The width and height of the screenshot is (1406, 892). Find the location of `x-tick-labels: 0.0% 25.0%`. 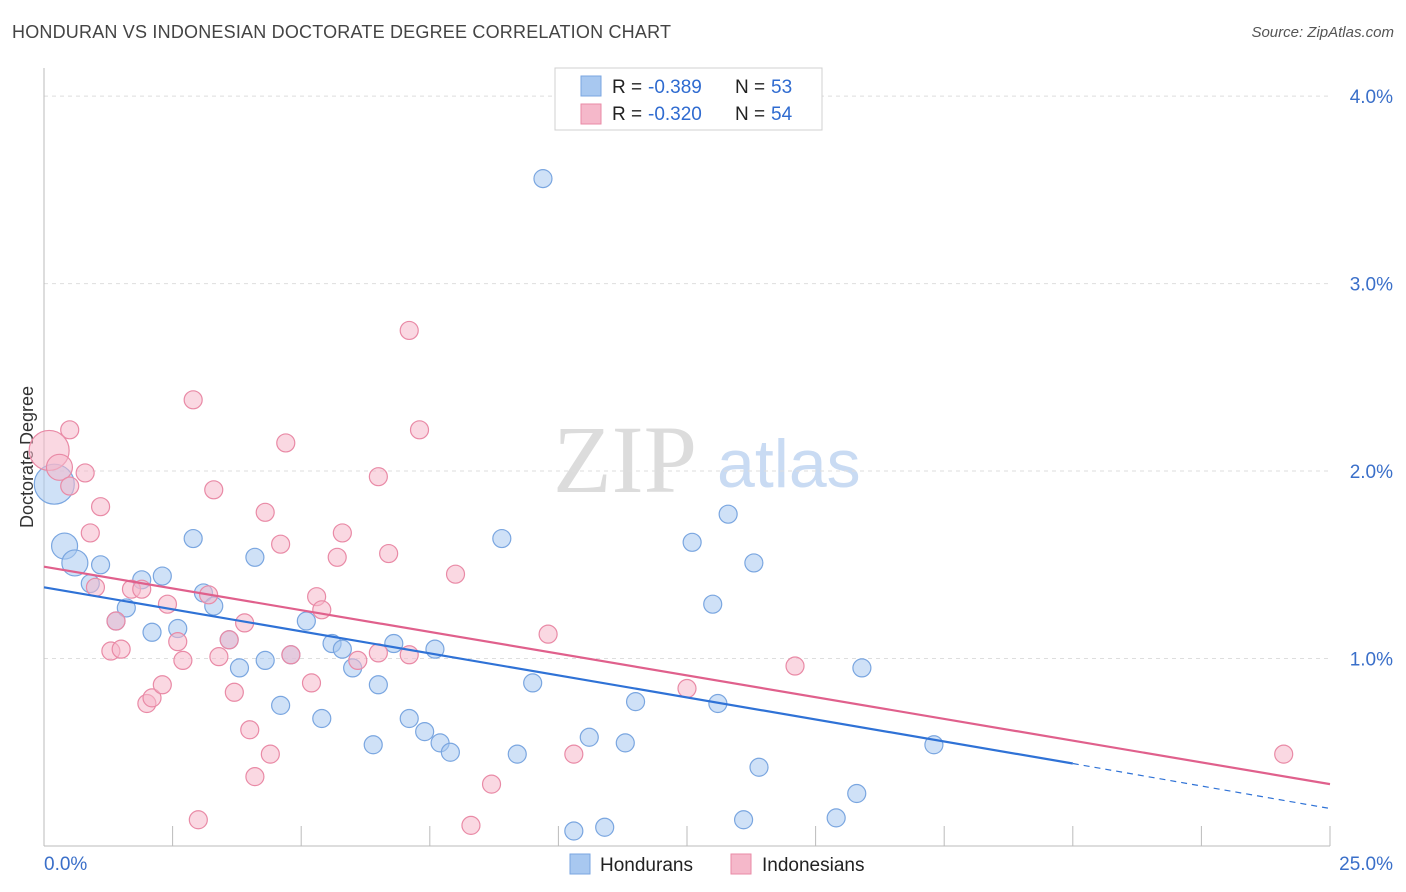

x-tick-labels: 0.0% 25.0% is located at coordinates (718, 864).